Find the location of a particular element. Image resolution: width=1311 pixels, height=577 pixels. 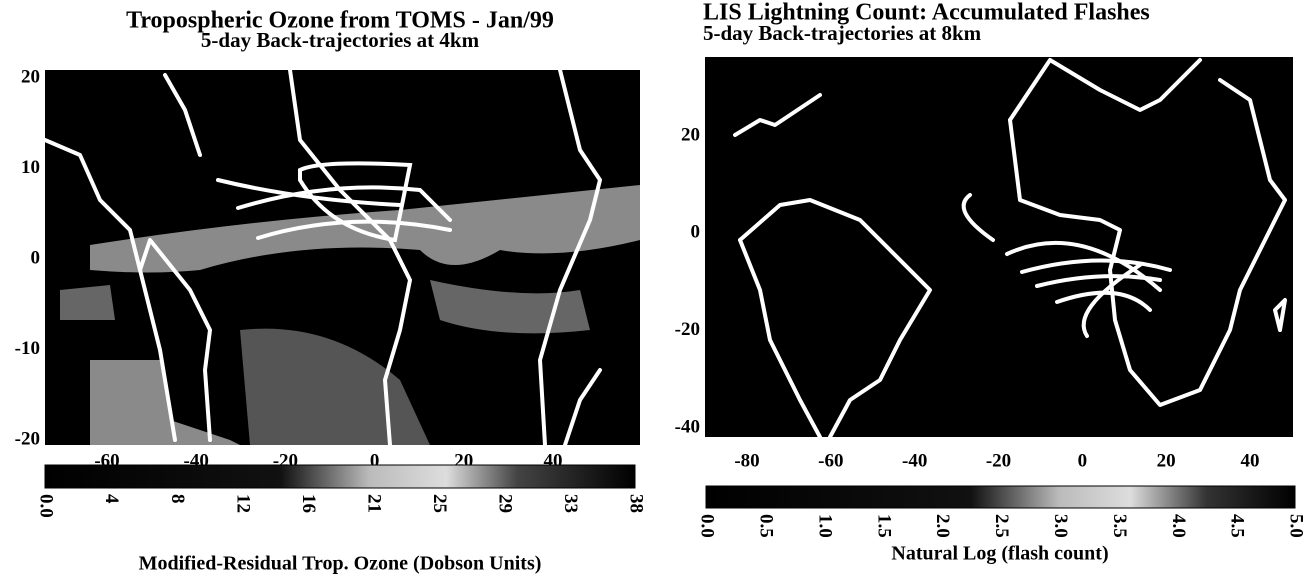

panel-subtitle: 5-day Back-trajectories at 8km is located at coordinates (842, 33).